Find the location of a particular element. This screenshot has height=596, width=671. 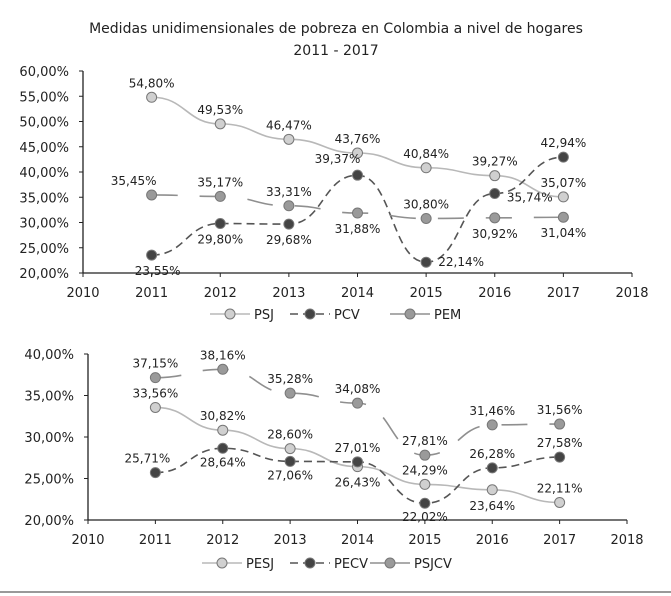

legend-marker-PCV is located at coordinates (310, 314).